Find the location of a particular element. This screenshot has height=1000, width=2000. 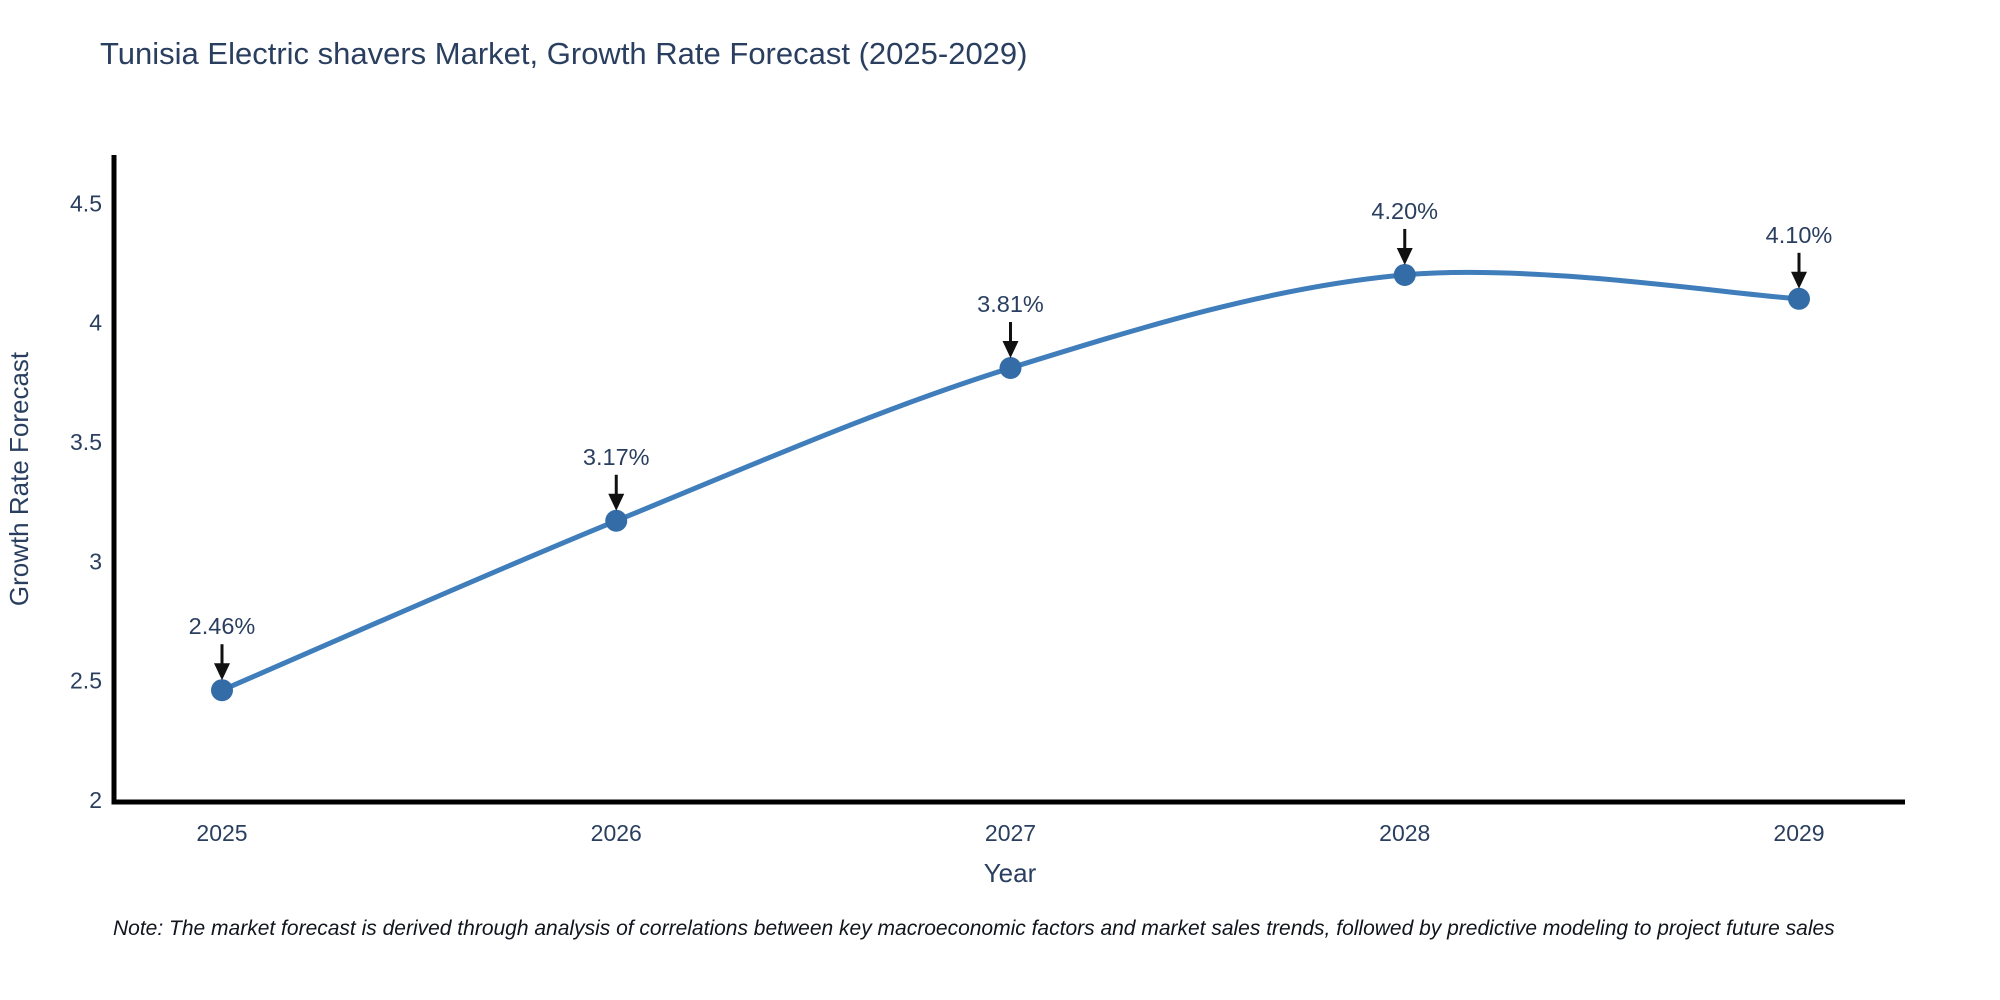

data-point-2027 is located at coordinates (1010, 368).